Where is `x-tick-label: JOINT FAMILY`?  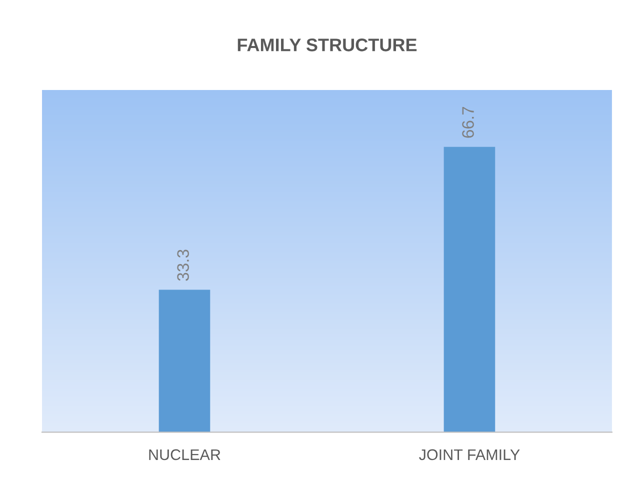
x-tick-label: JOINT FAMILY is located at coordinates (469, 454).